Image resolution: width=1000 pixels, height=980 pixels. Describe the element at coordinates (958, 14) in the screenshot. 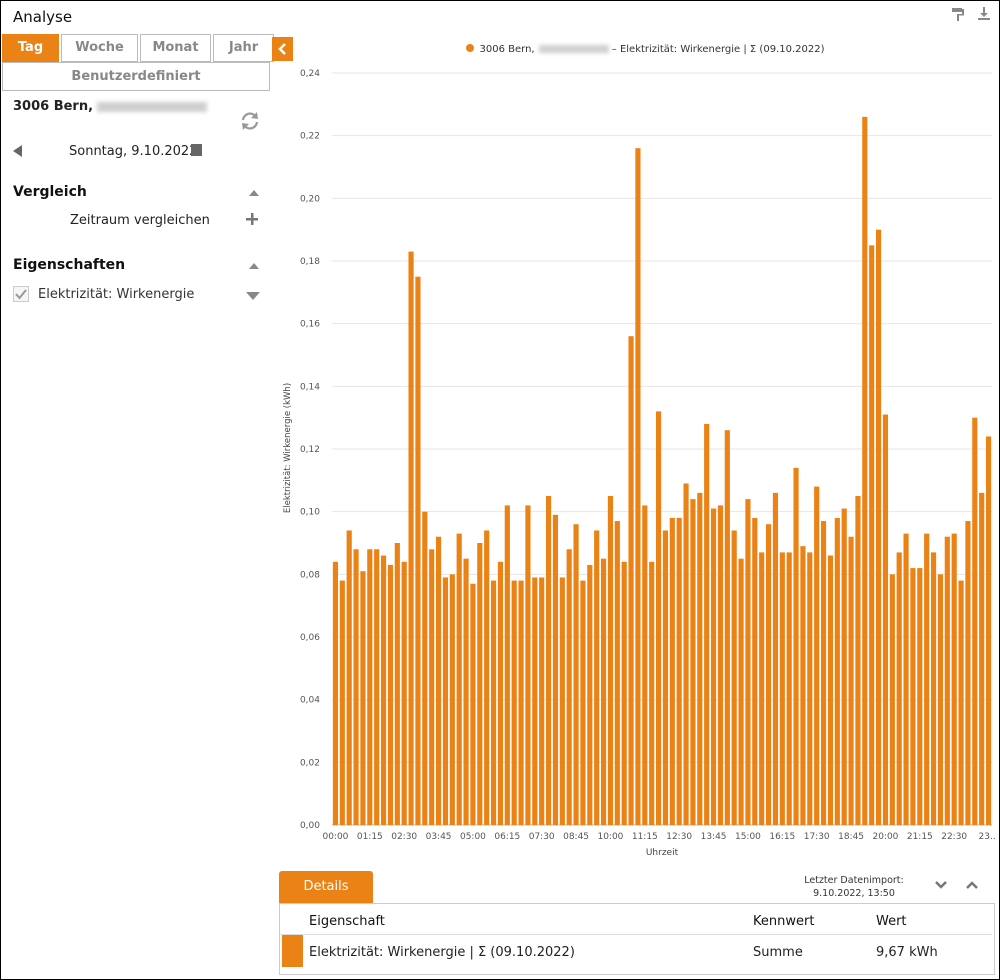

I see `paint-roller-icon` at that location.